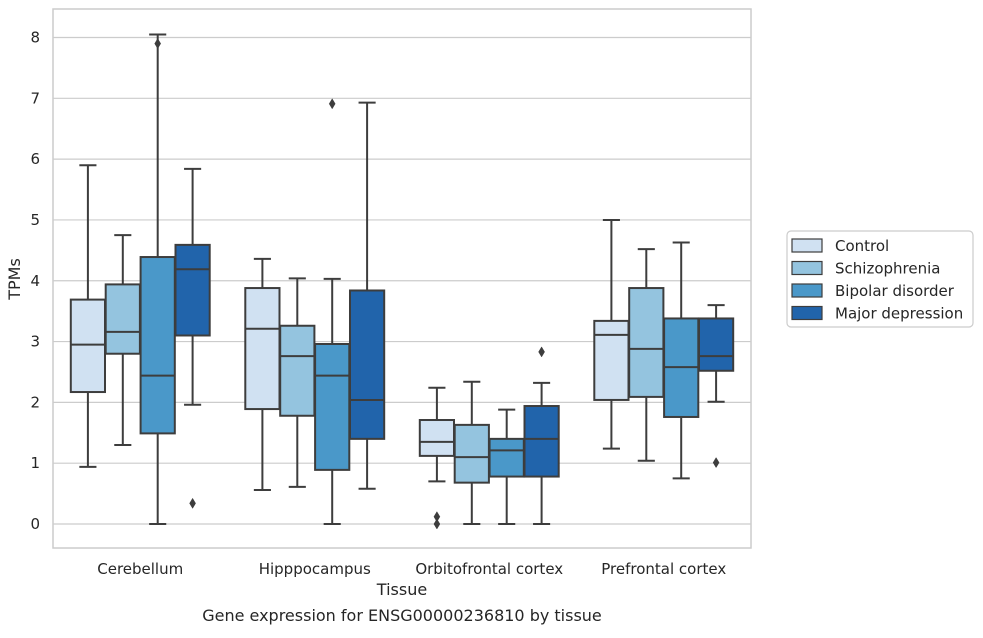 This screenshot has height=638, width=983. I want to click on x-tick-label: Hipppocampus, so click(315, 569).